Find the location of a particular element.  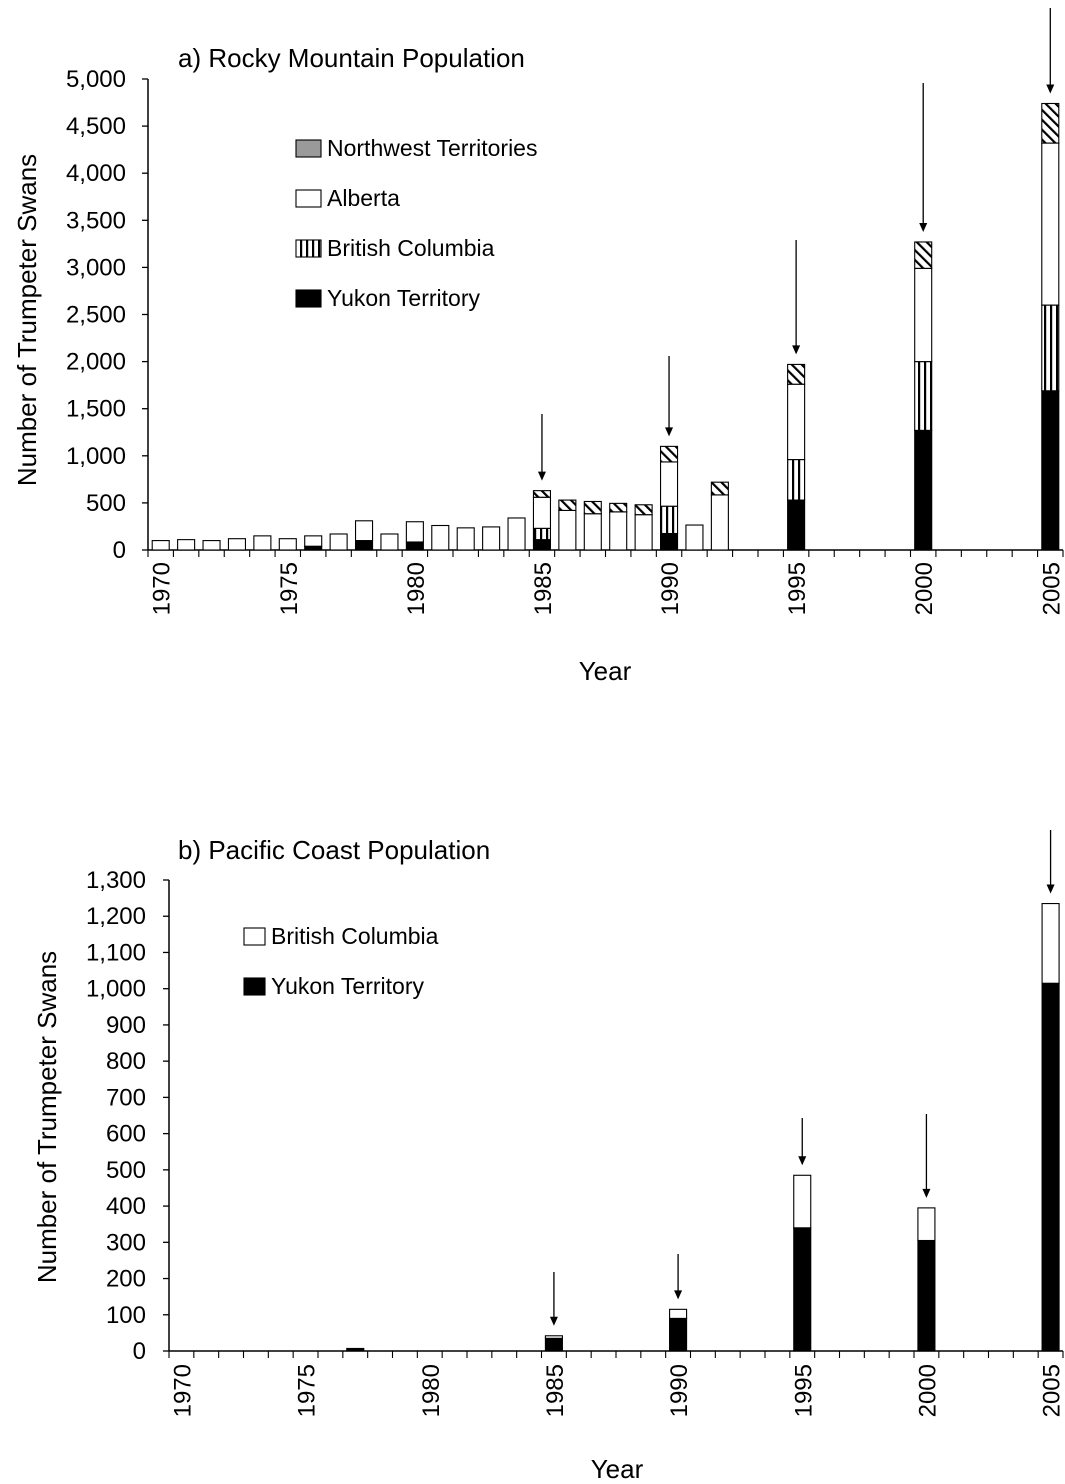

y-tick-label: 500 is located at coordinates (106, 503).